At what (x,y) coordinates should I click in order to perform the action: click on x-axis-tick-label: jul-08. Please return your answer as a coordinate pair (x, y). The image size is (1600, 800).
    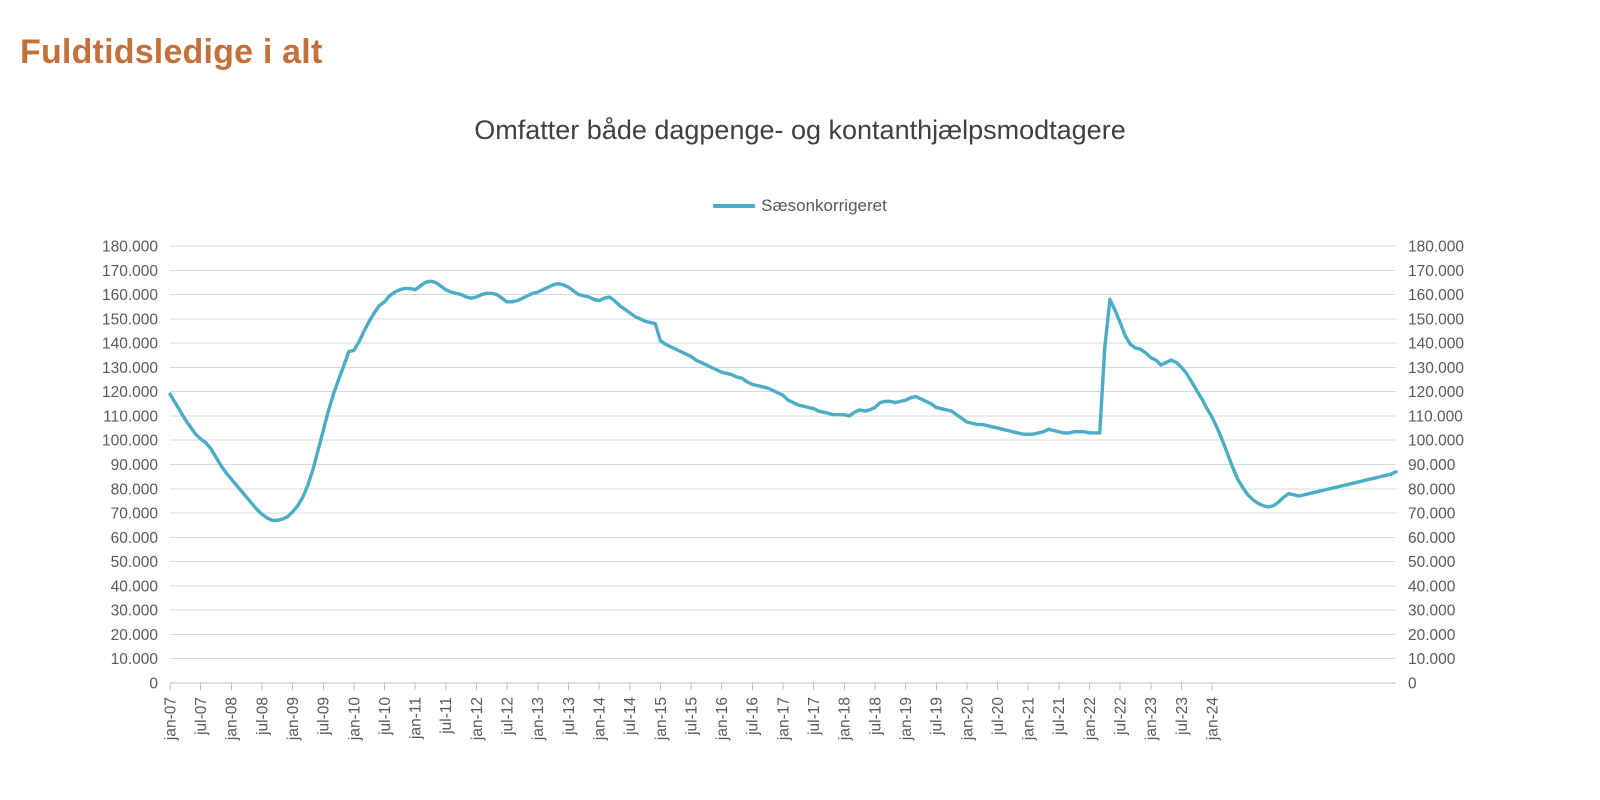
    Looking at the image, I should click on (262, 716).